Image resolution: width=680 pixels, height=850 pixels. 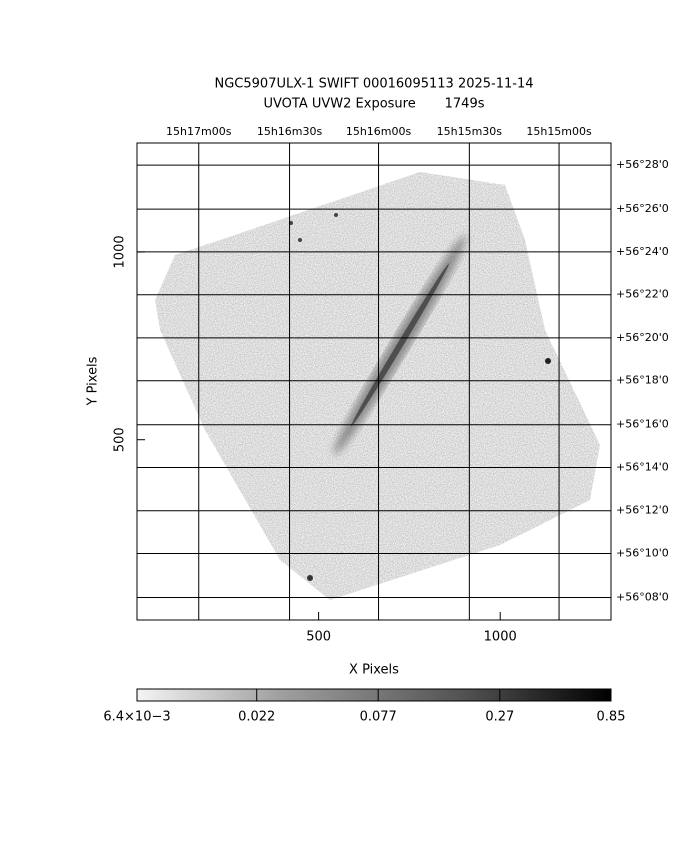 I want to click on ra-tick-label: 15h15m30s, so click(x=470, y=131).